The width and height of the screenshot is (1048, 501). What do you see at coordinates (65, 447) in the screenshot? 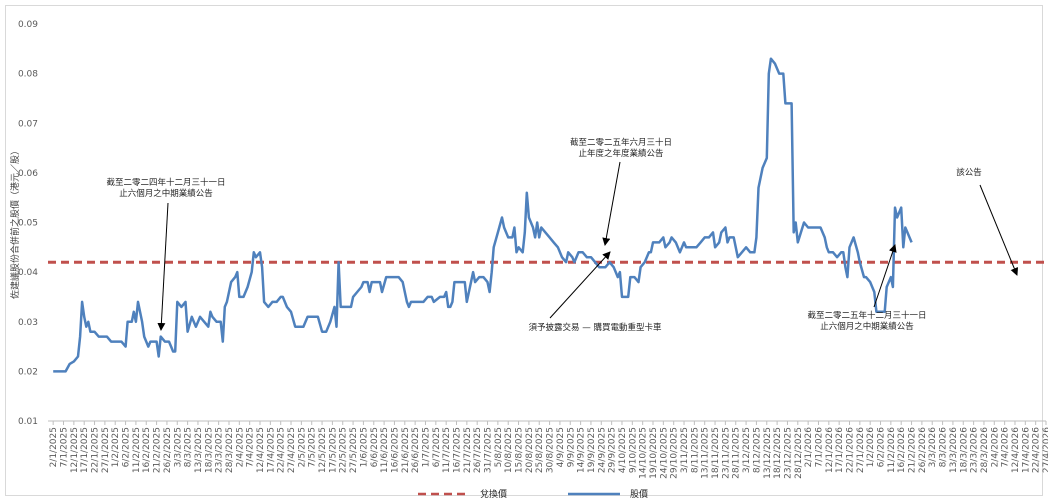
I see `x-tick-label: 7/1/2025` at bounding box center [65, 447].